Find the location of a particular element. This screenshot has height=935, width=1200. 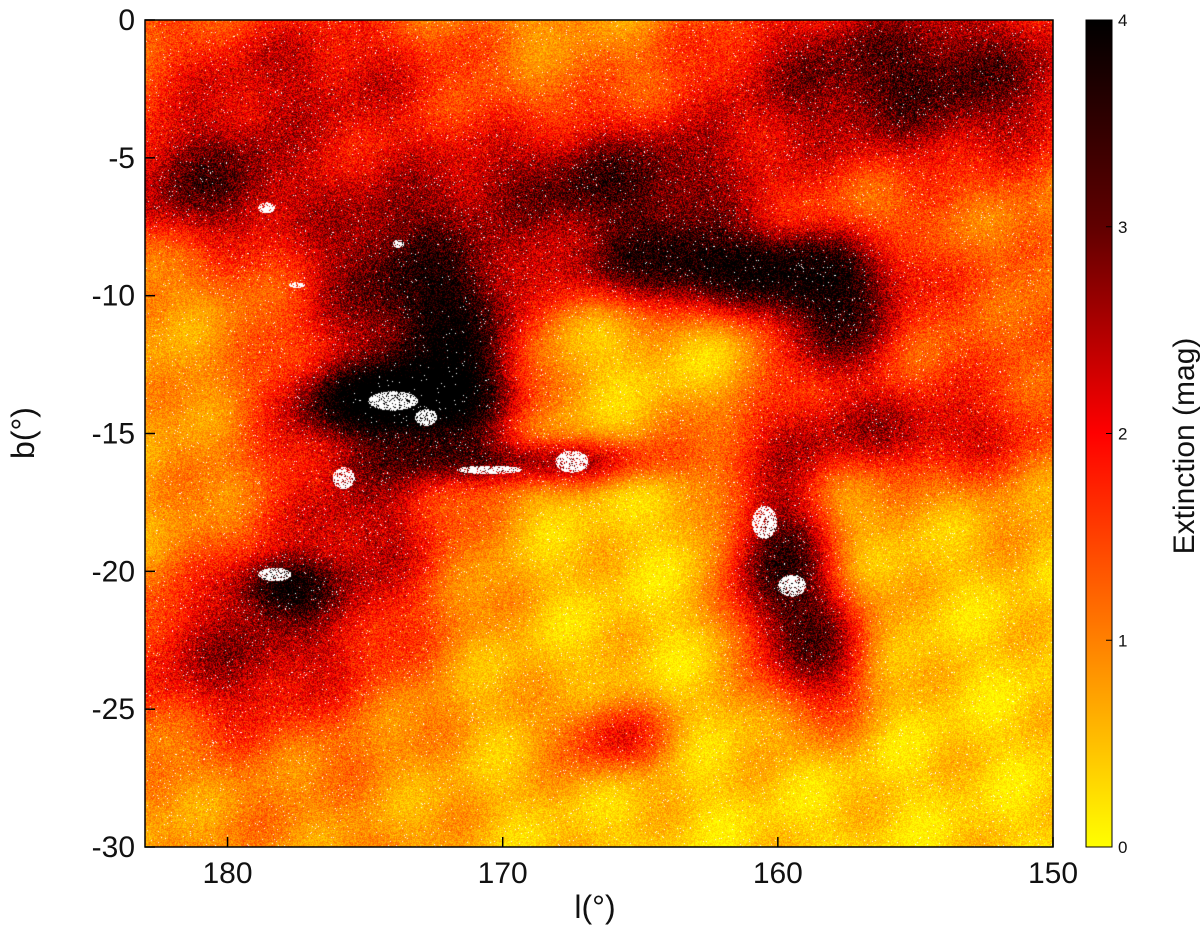

y-tick-label: -30 is located at coordinates (113, 847).